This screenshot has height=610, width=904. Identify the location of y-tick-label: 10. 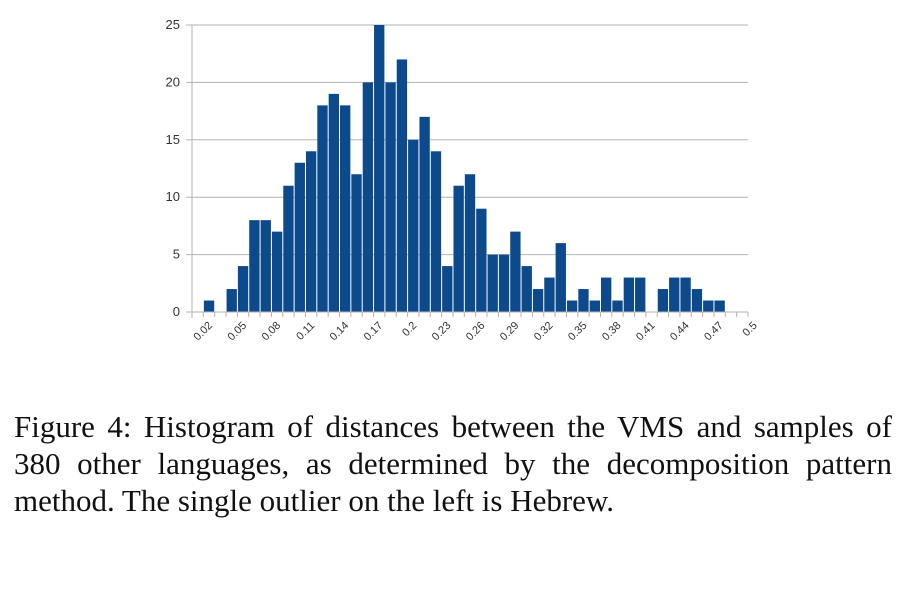
(173, 196).